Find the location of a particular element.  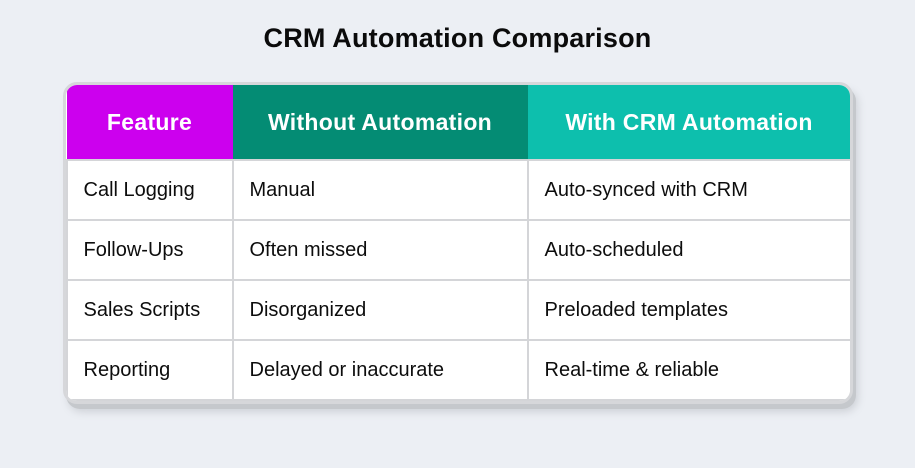

cell-without: Delayed or inaccurate is located at coordinates (380, 370).